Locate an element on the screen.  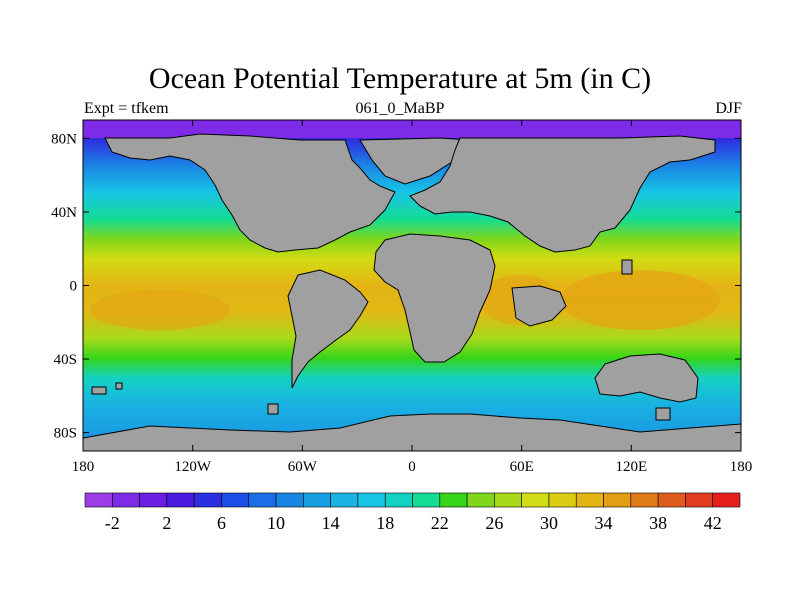
latitude-tick-label: 80N is located at coordinates (64, 139).